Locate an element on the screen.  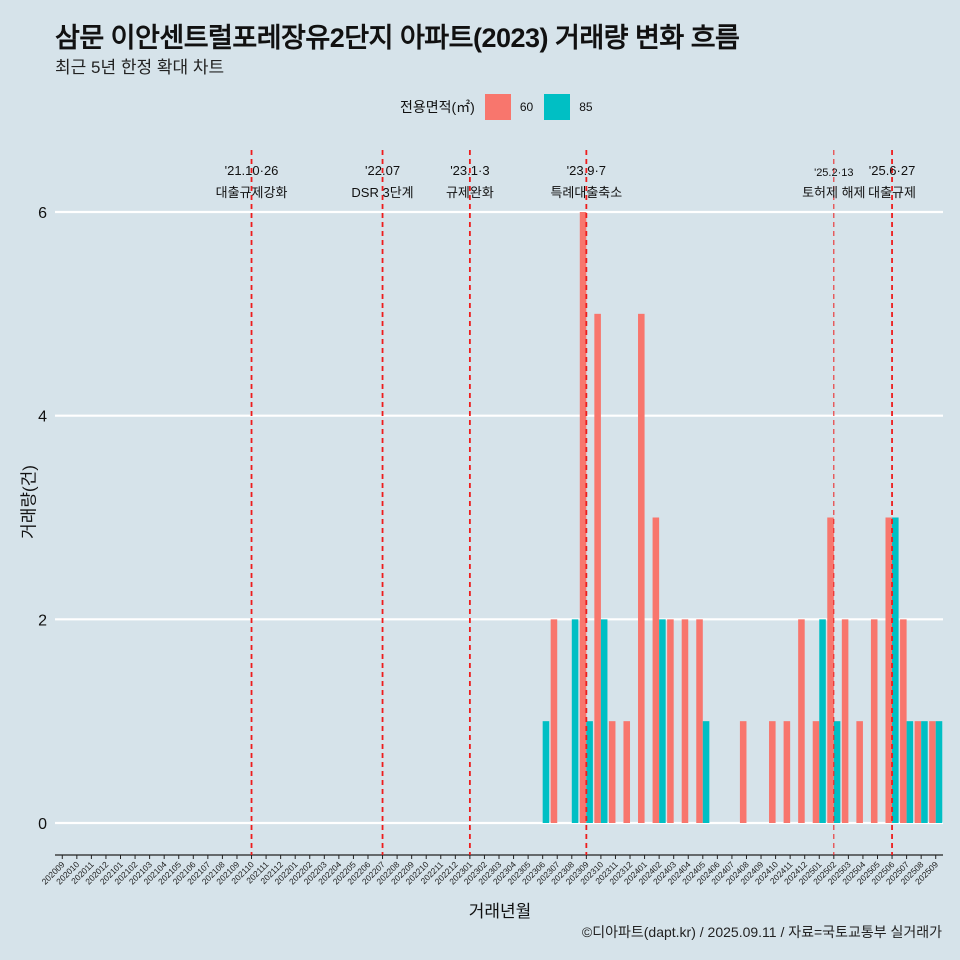
event-text-label: DSR 3단계 is located at coordinates (382, 192).